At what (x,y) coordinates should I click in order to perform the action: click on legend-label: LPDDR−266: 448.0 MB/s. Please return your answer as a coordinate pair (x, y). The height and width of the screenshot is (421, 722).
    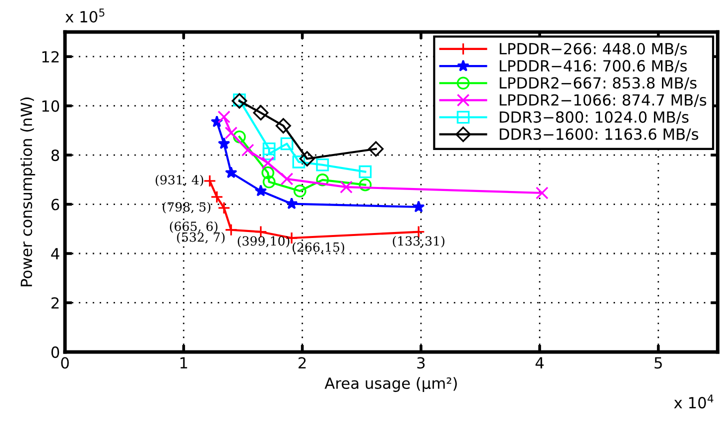
    Looking at the image, I should click on (593, 49).